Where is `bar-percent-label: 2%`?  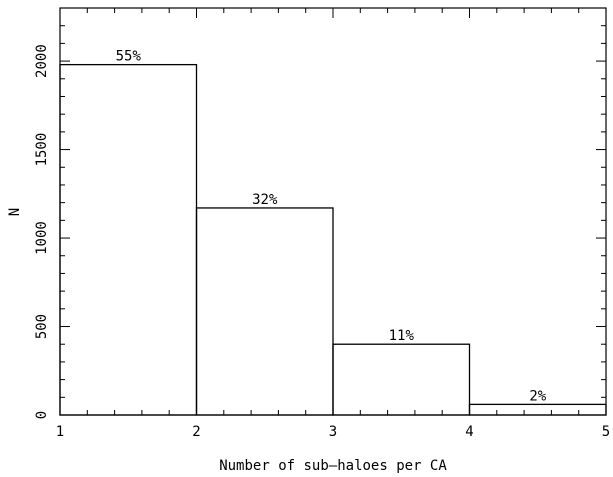
bar-percent-label: 2% is located at coordinates (537, 396).